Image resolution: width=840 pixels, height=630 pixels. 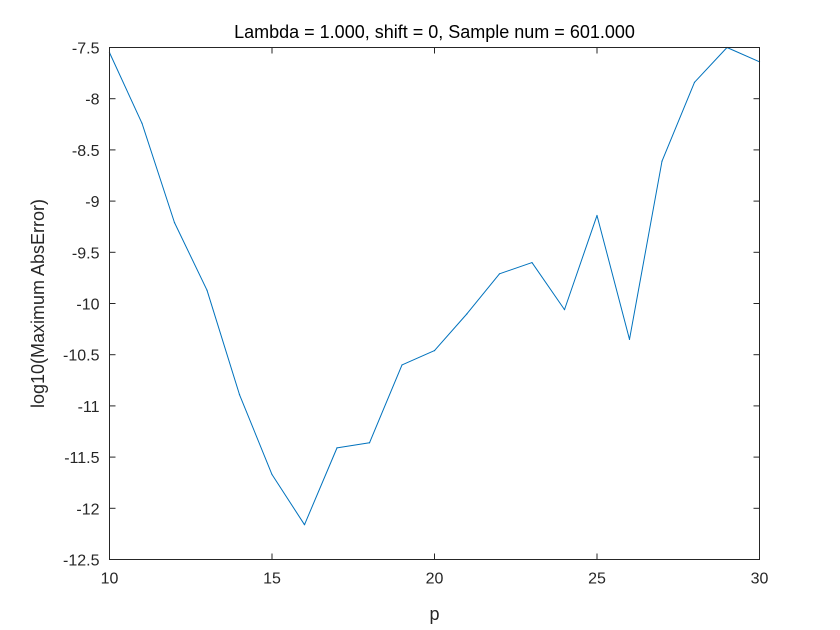 What do you see at coordinates (434, 614) in the screenshot?
I see `x-axis-label: p` at bounding box center [434, 614].